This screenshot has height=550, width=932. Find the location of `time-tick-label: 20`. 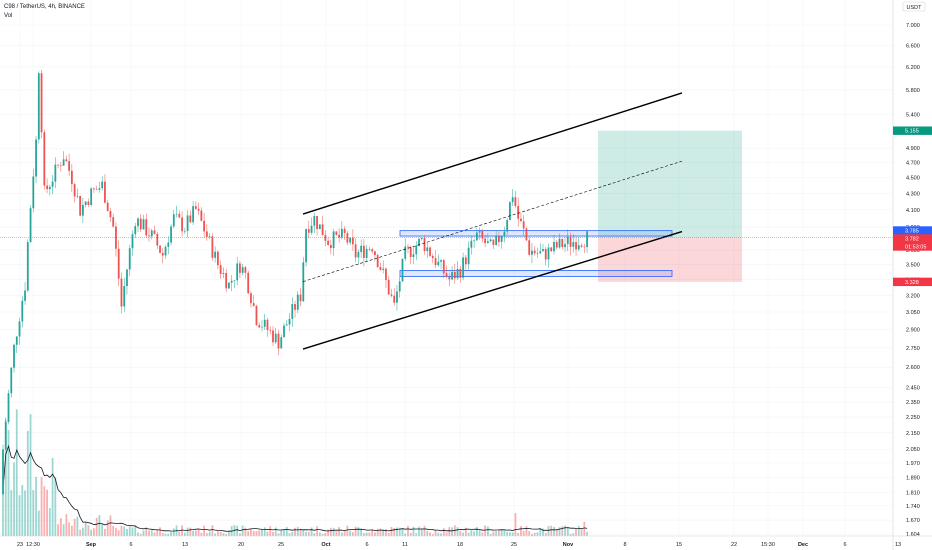

time-tick-label: 20 is located at coordinates (241, 545).